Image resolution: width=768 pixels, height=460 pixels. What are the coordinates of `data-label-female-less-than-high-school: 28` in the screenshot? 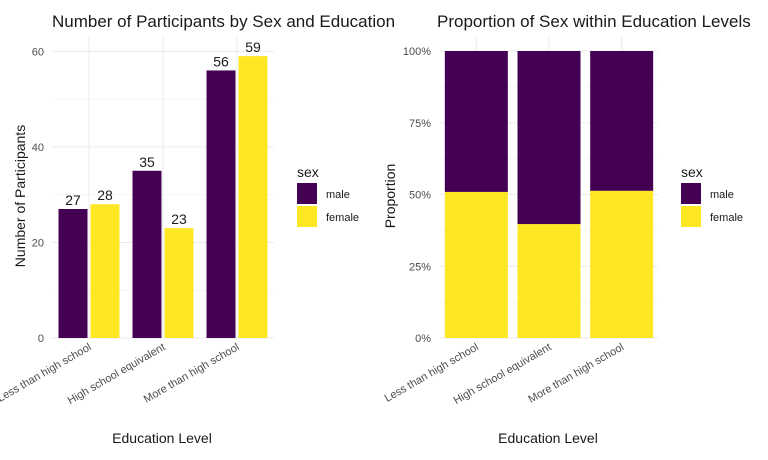 It's located at (105, 195).